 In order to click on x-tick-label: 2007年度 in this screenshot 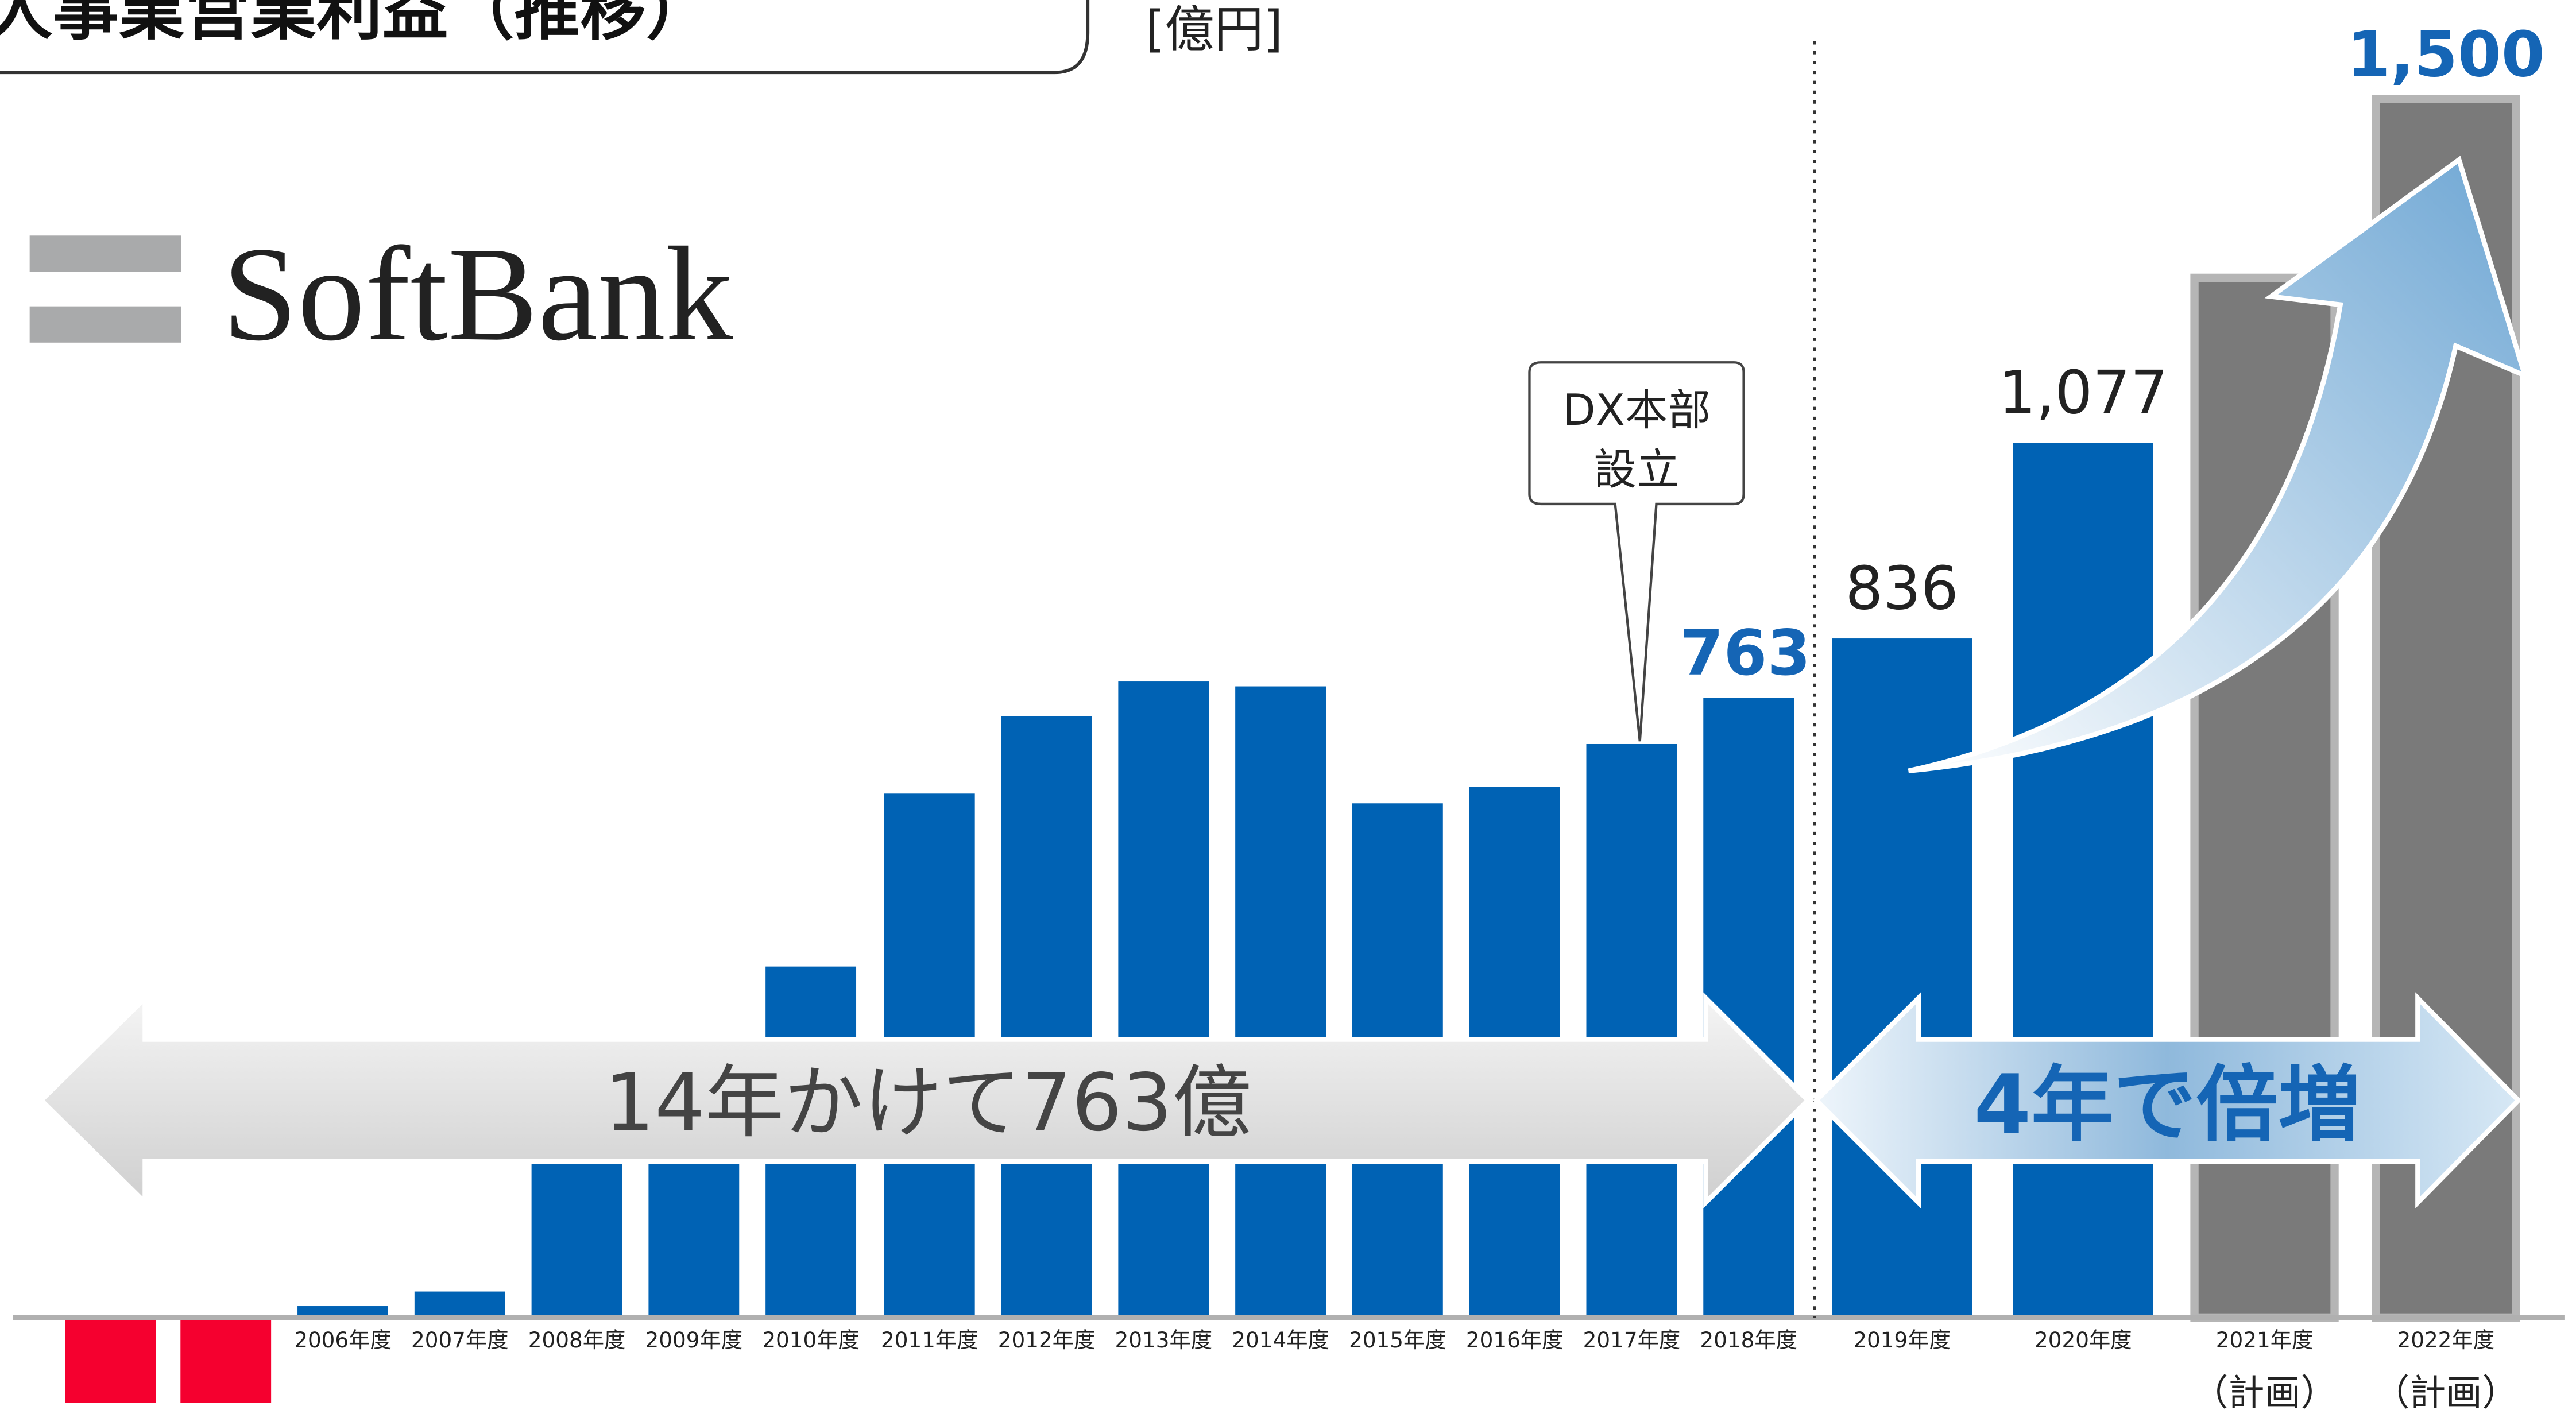, I will do `click(460, 1340)`.